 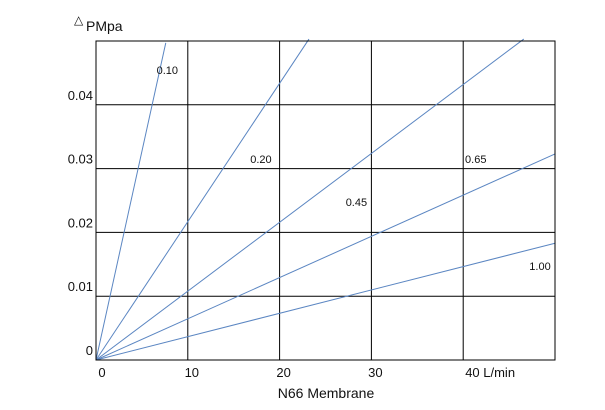 I want to click on y-tick-labels: 0 0.01 0.02 0.03 0.04, so click(x=80, y=223).